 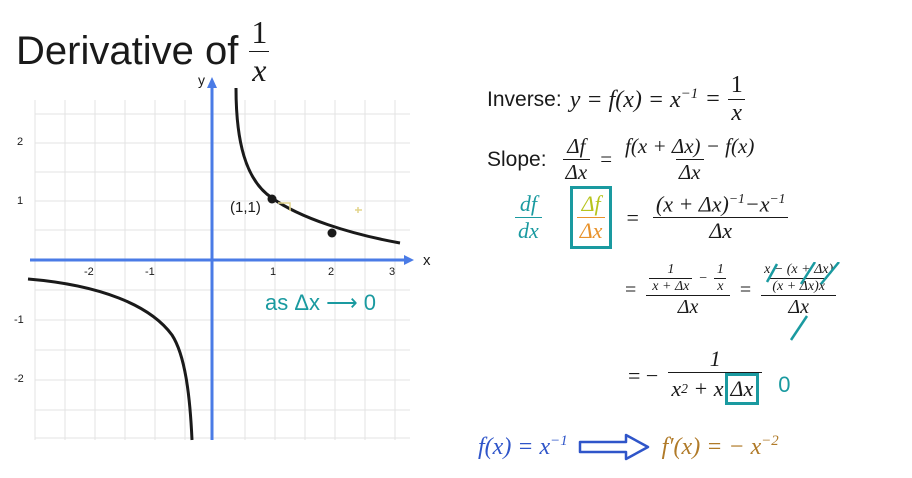 I want to click on cancel-strokes, so click(x=803, y=301).